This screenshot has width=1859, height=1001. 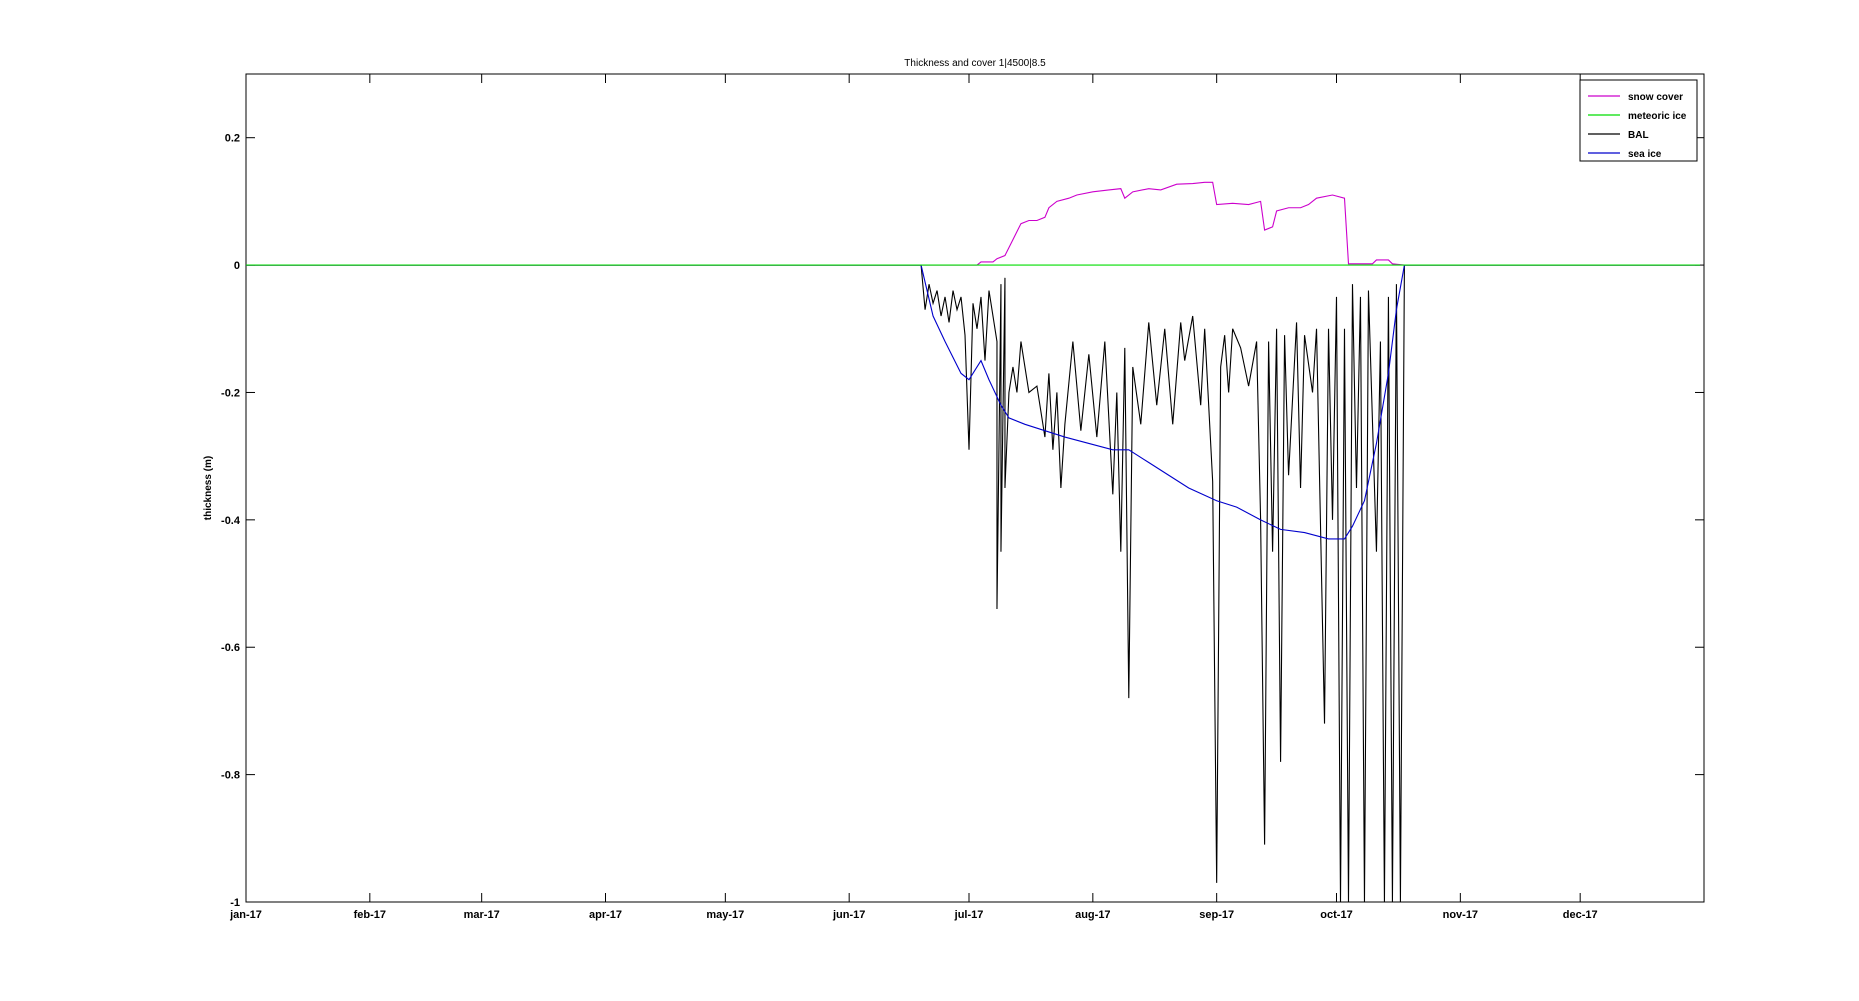 What do you see at coordinates (1638, 135) in the screenshot?
I see `legend-label: BAL` at bounding box center [1638, 135].